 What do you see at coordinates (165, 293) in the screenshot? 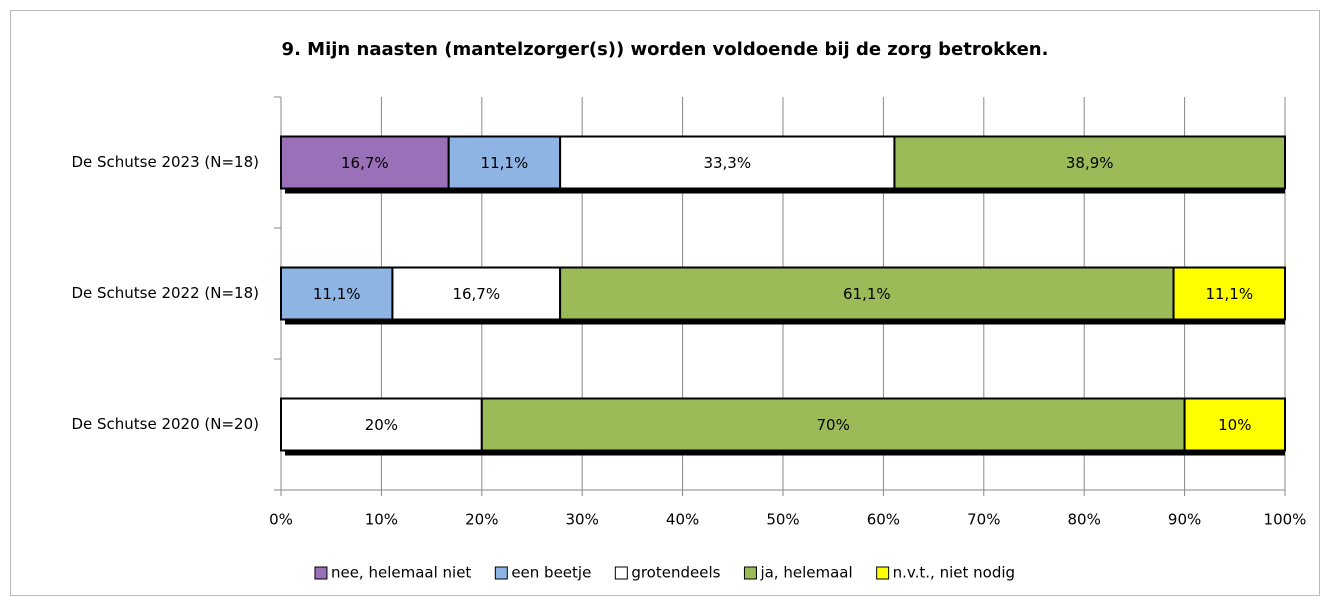
I see `y-tick-label: De Schutse 2022 (N=18)` at bounding box center [165, 293].